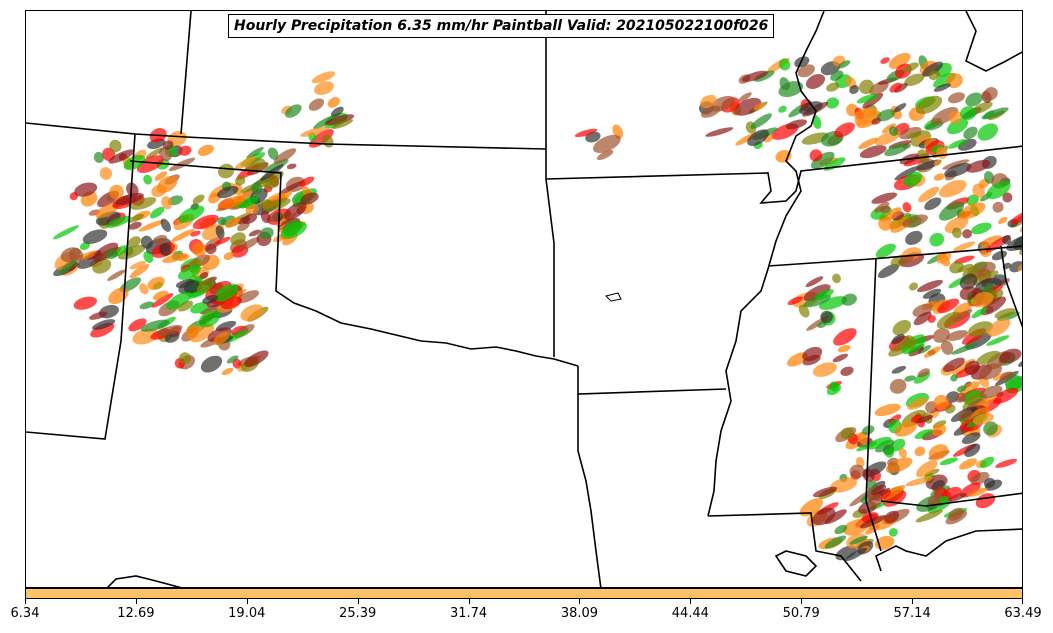 The width and height of the screenshot is (1053, 633). I want to click on colorbar-tick-label: 38.09, so click(579, 613).